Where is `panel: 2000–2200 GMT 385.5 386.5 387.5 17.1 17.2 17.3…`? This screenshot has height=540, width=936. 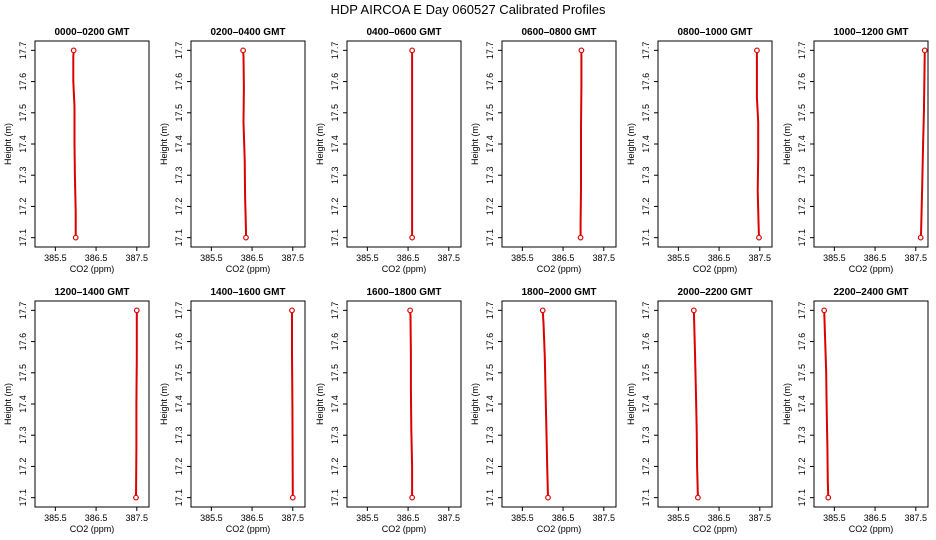
panel: 2000–2200 GMT 385.5 386.5 387.5 17.1 17.2 17.3… is located at coordinates (699, 410).